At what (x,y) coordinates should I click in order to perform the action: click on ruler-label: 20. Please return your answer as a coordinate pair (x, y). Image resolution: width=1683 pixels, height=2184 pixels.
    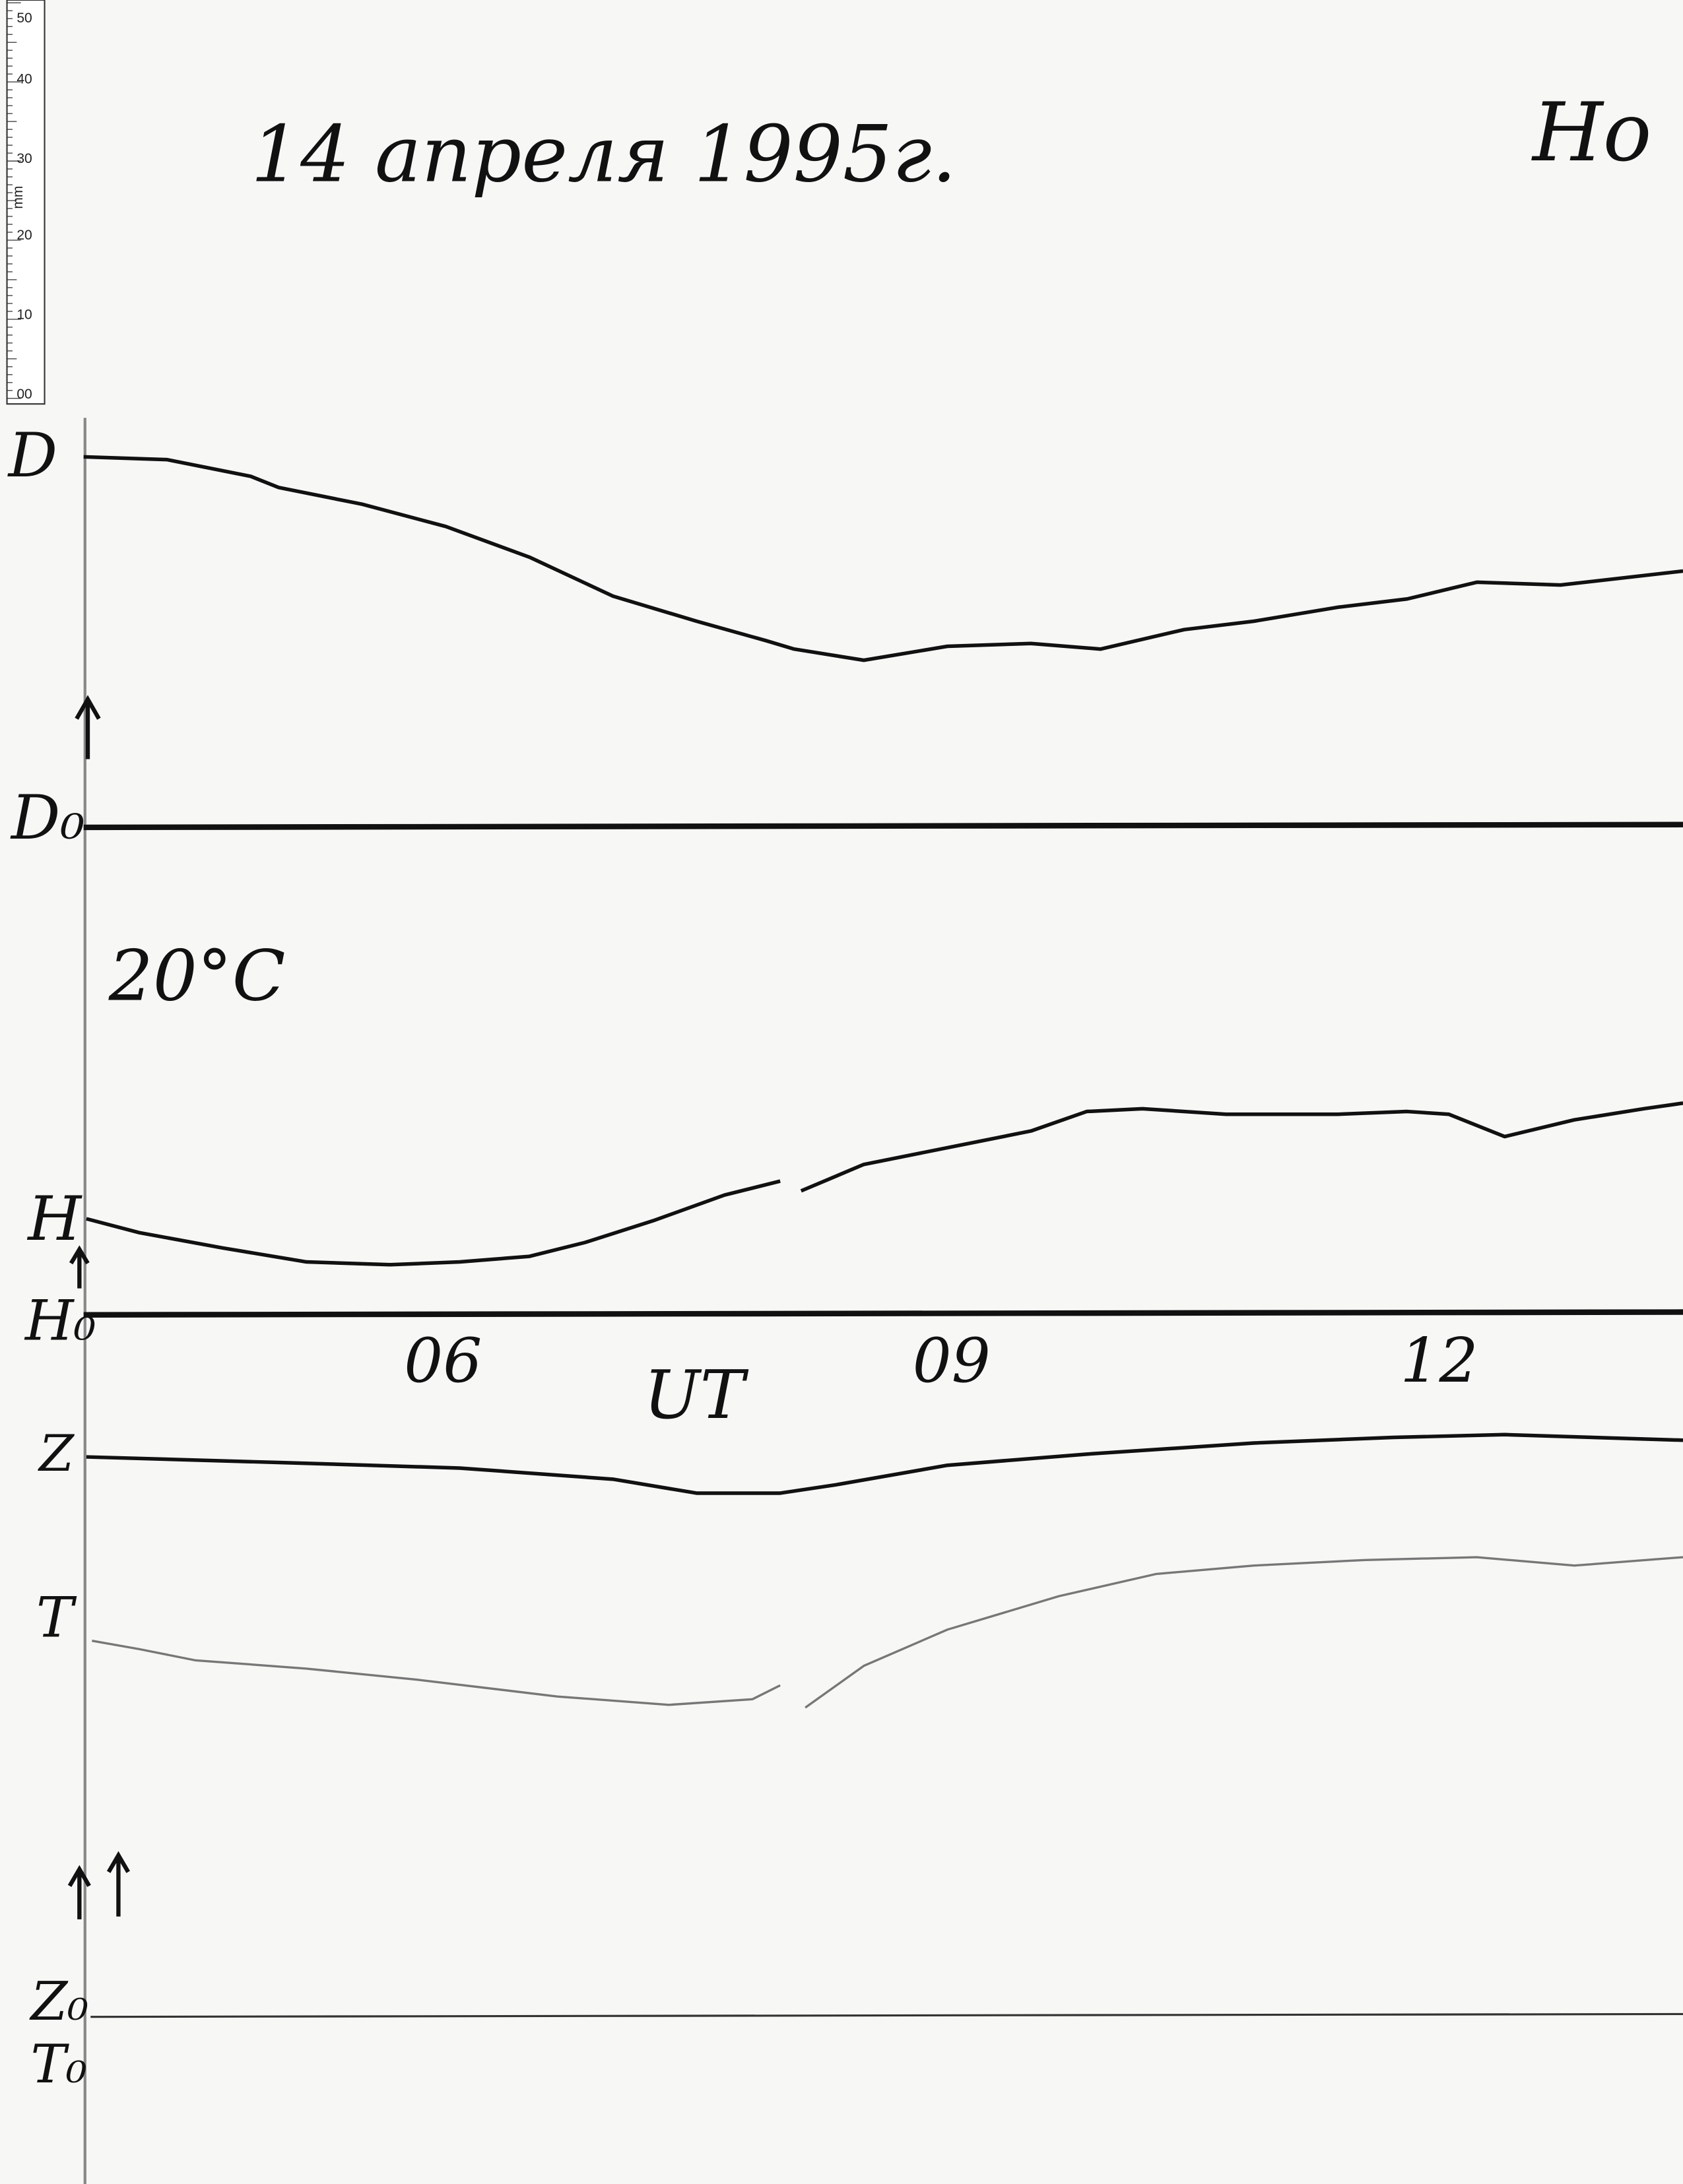
    Looking at the image, I should click on (24, 235).